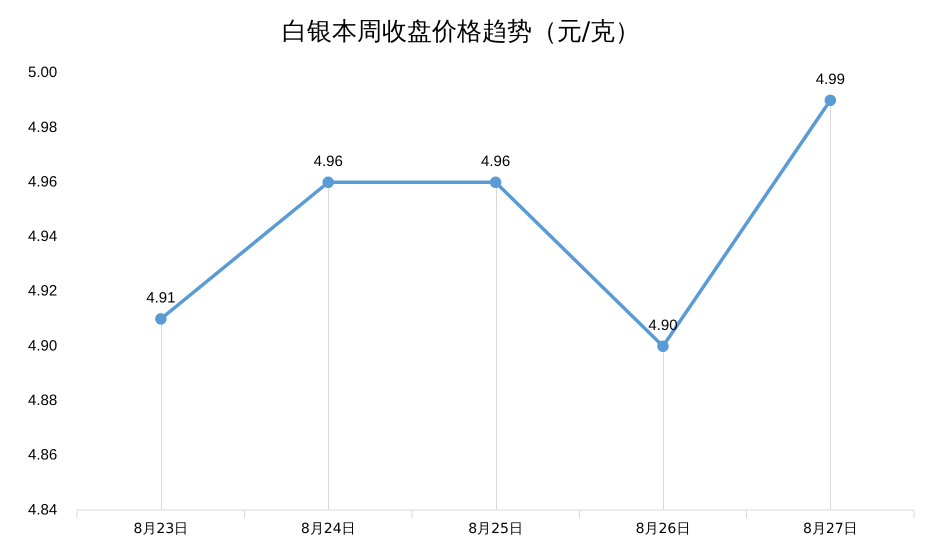  I want to click on y-tick-label: 4.90, so click(43, 345).